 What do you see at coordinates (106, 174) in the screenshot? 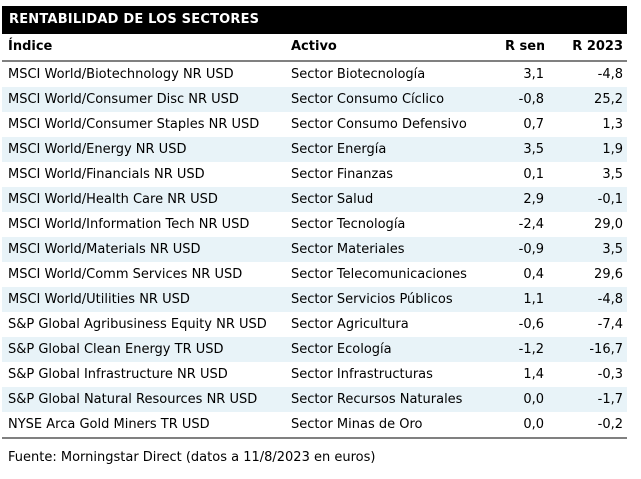
I see `index-name-cell: MSCI World/Financials NR USD` at bounding box center [106, 174].